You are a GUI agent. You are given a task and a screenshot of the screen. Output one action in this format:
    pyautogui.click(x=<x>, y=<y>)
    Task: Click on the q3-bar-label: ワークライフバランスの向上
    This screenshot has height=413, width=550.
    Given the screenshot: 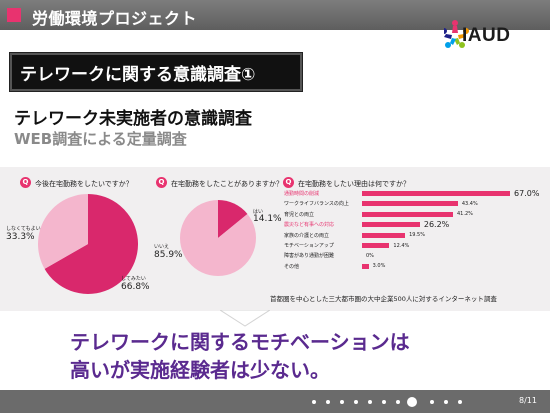 What is the action you would take?
    pyautogui.click(x=316, y=204)
    